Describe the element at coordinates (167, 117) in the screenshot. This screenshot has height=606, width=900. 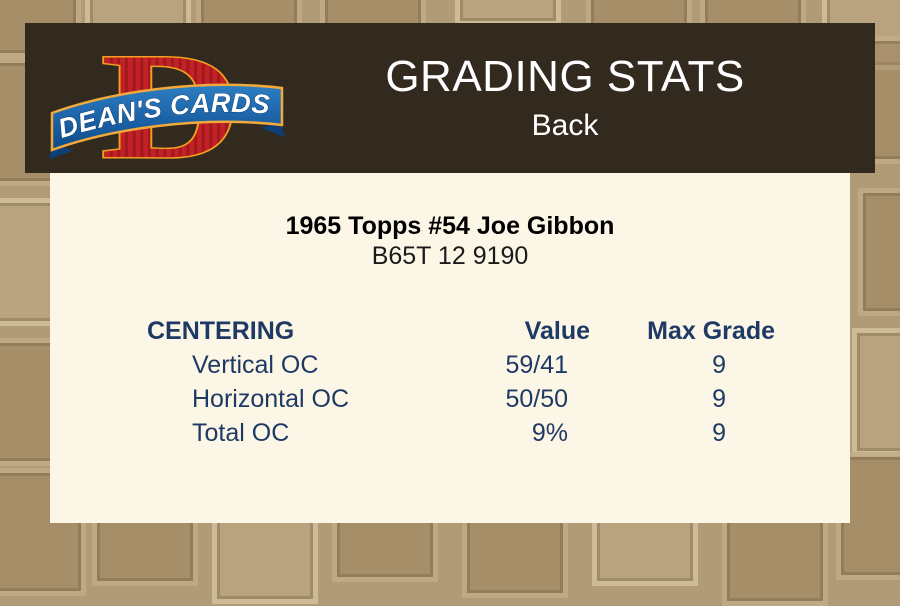
I see `logo-ribbon` at that location.